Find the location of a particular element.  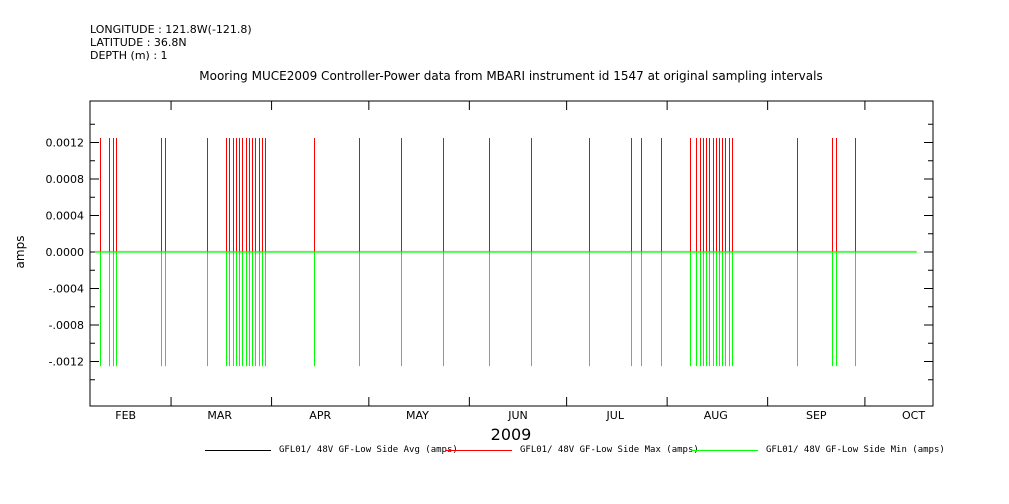

y-tick-label: 0.0004 is located at coordinates (65, 216).